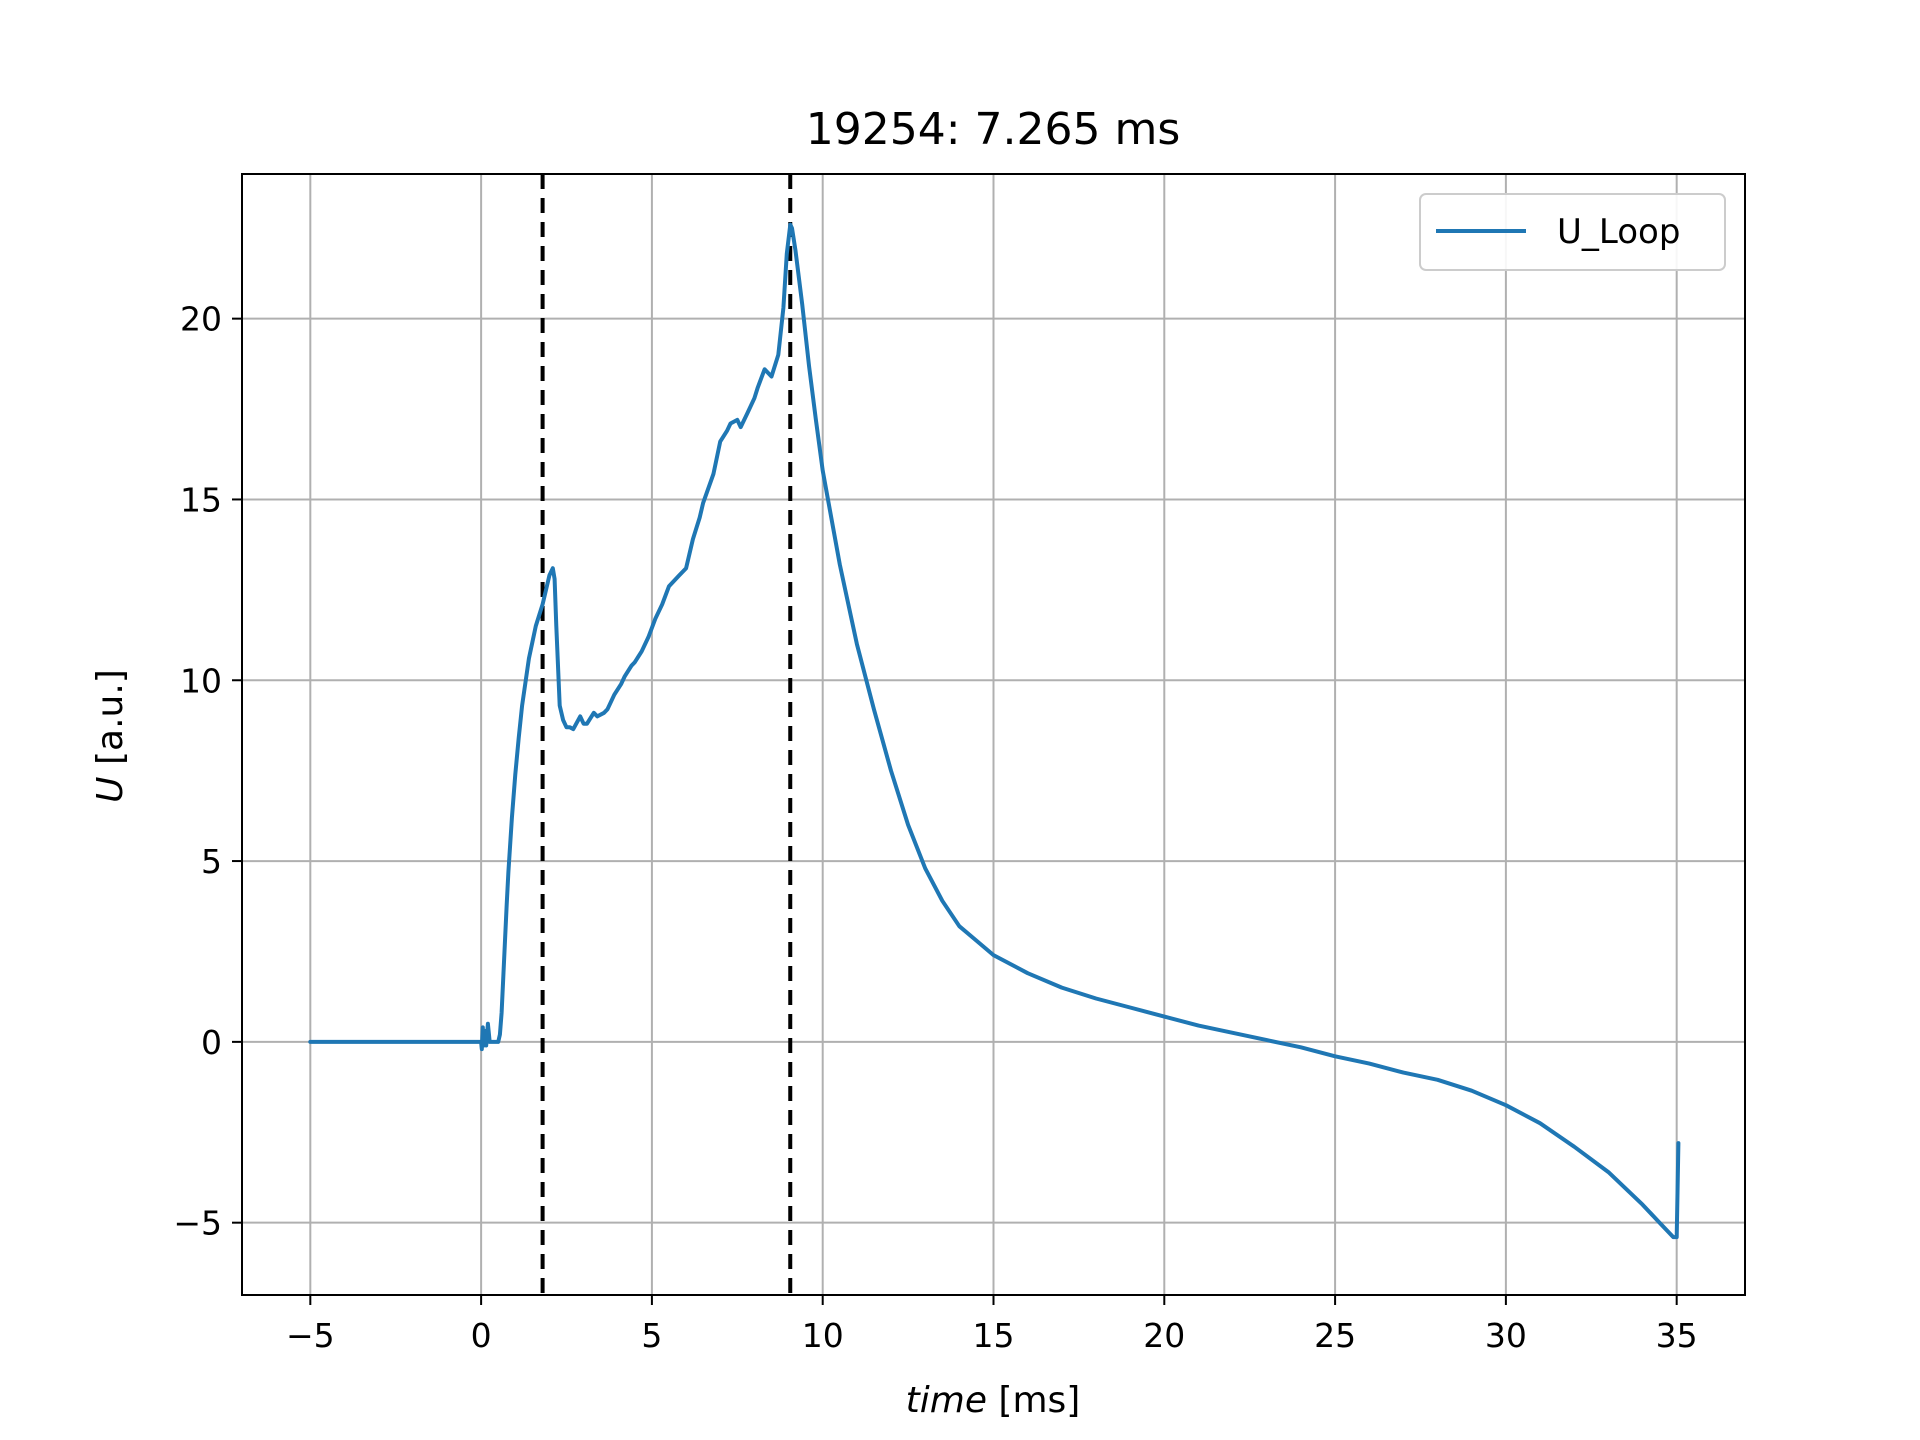  What do you see at coordinates (211, 861) in the screenshot?
I see `y-tick-label: 5` at bounding box center [211, 861].